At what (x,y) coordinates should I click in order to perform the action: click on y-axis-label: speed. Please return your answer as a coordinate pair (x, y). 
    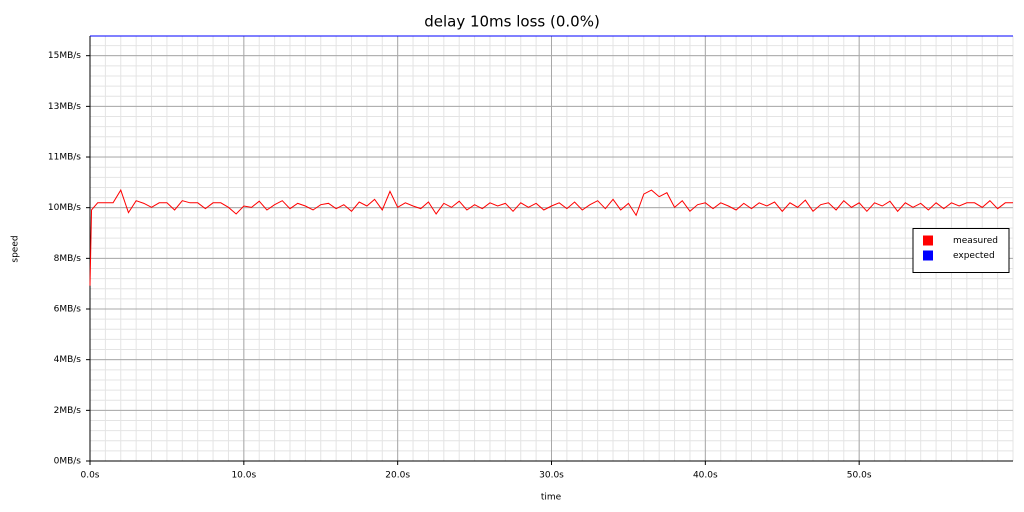
    Looking at the image, I should click on (16, 248).